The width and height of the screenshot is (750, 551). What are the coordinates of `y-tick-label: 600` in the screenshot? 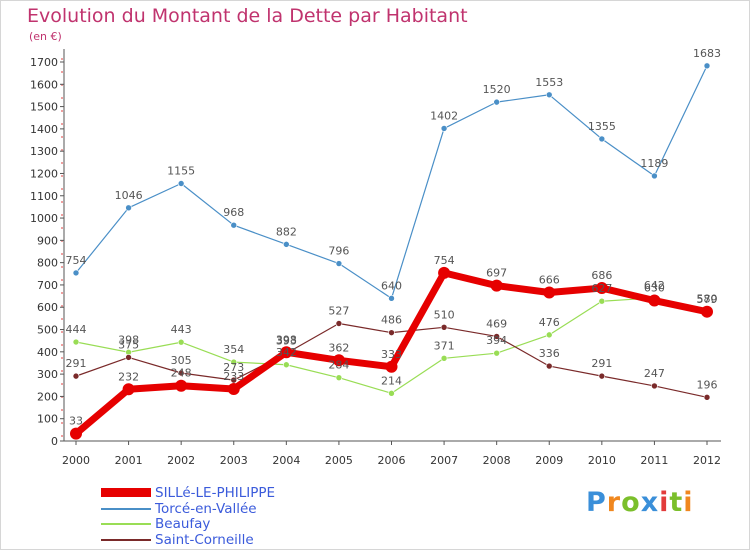 It's located at (47, 307).